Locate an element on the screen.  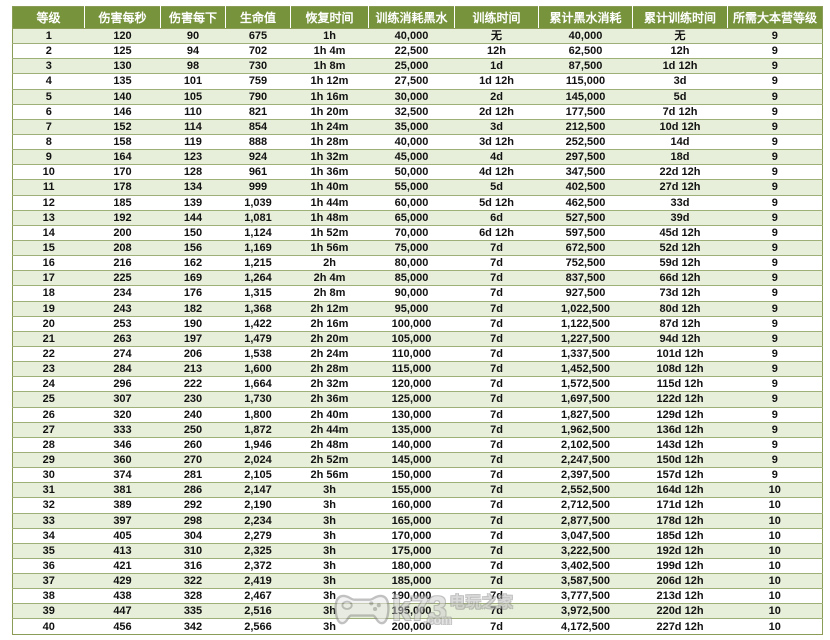
table-cell: 759 is located at coordinates (258, 81).